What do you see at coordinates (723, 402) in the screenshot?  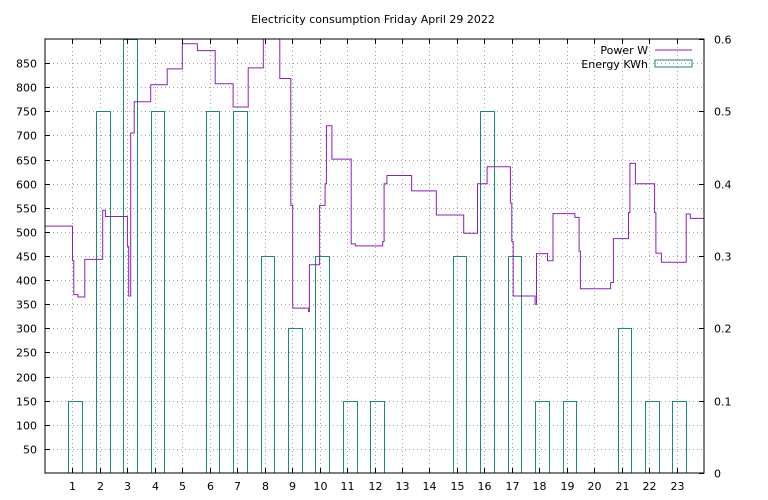 I see `y-right-tick-label: 0.1` at bounding box center [723, 402].